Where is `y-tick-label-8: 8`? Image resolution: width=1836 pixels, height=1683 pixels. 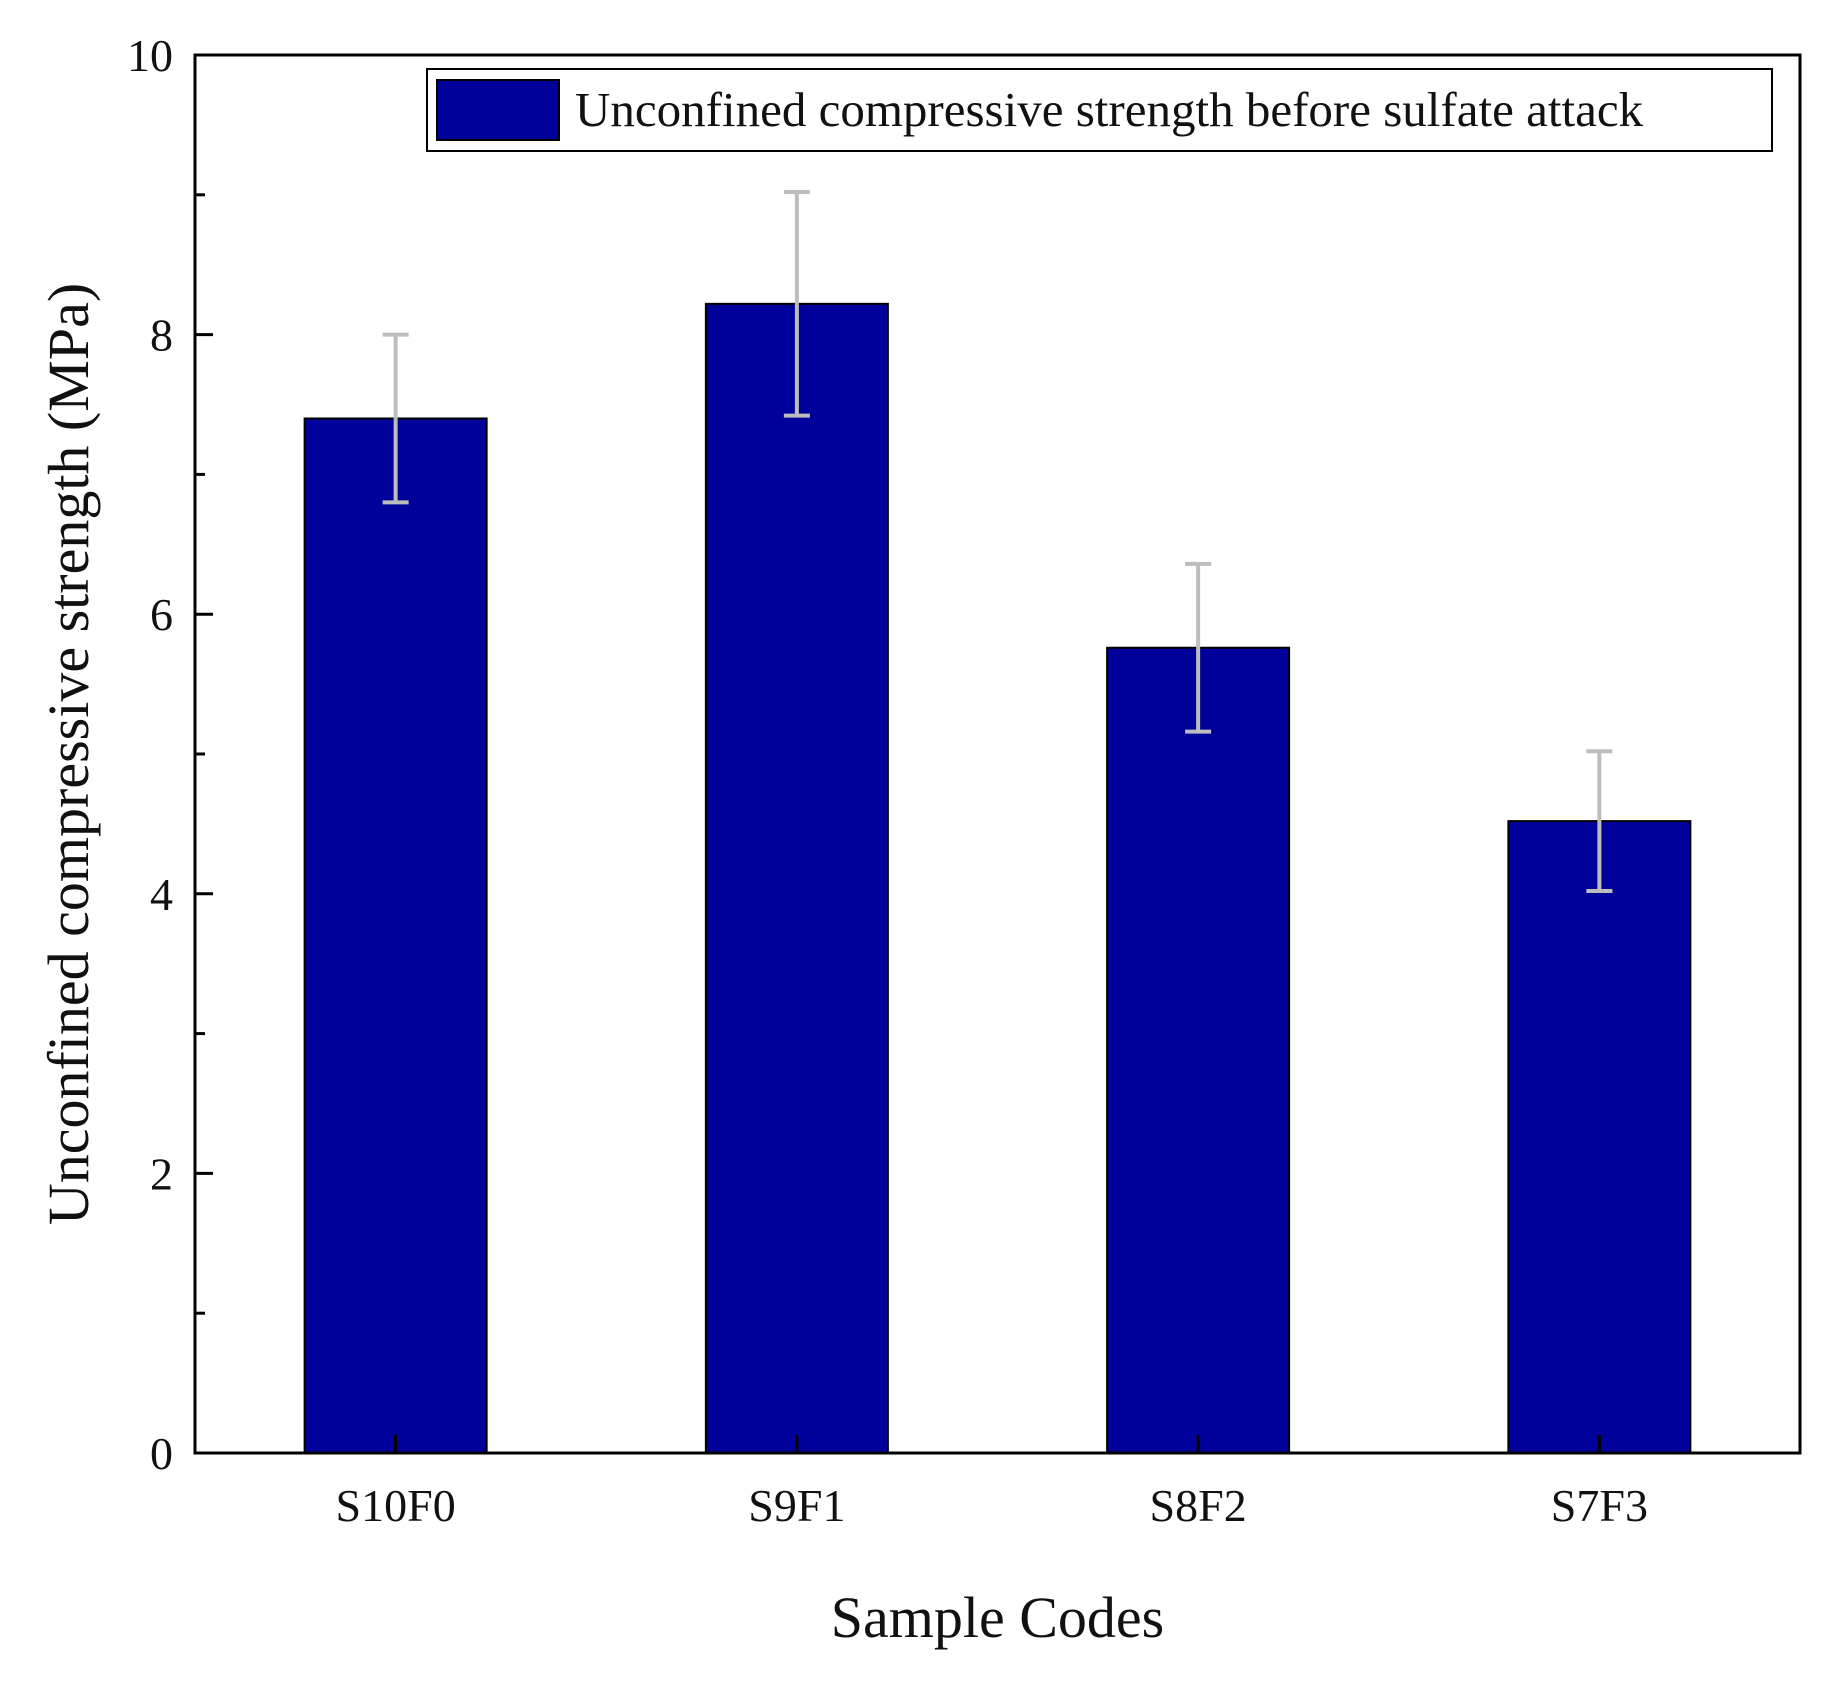 y-tick-label-8: 8 is located at coordinates (161, 335).